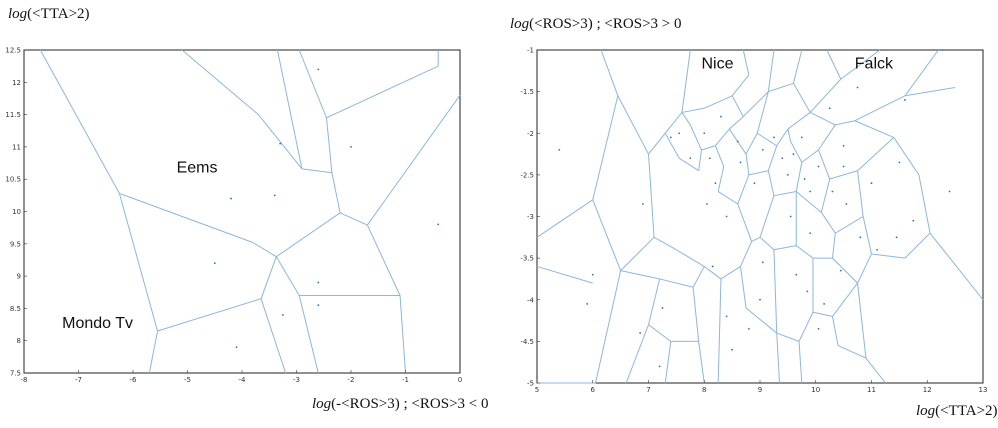 The image size is (998, 428). What do you see at coordinates (926, 411) in the screenshot?
I see `right-x-axis-label-prefix: log` at bounding box center [926, 411].